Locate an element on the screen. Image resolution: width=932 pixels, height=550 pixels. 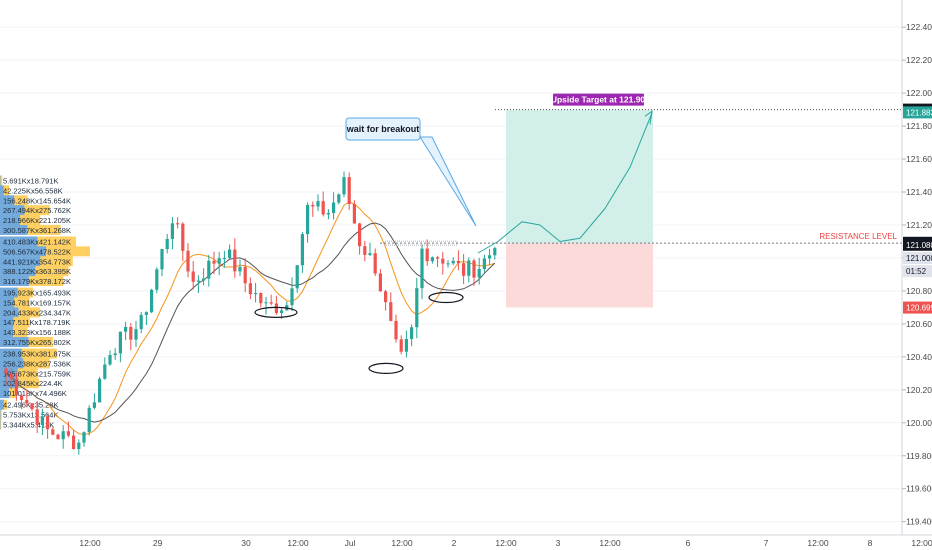
vp-label: 147.511Kx178.719K is located at coordinates (36, 322).